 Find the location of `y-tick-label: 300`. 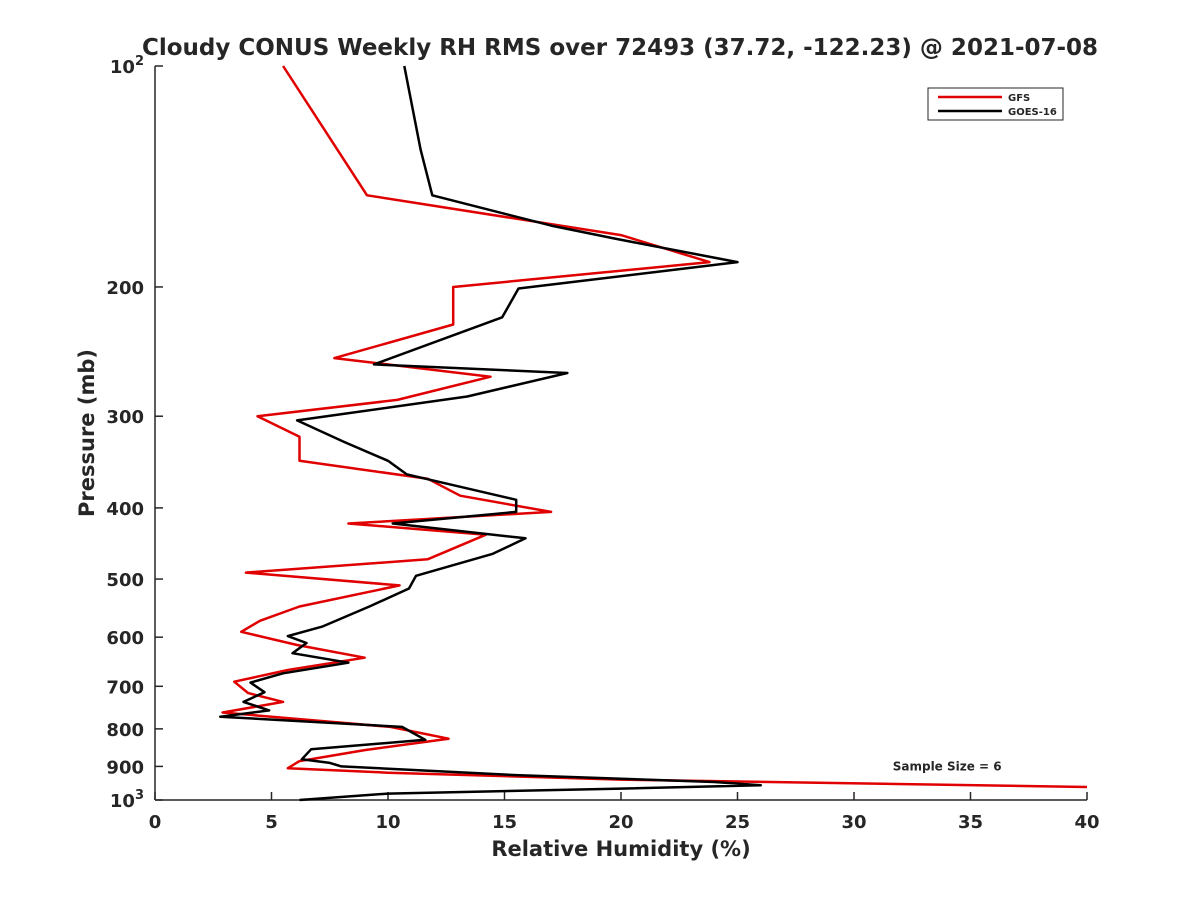

y-tick-label: 300 is located at coordinates (125, 417).